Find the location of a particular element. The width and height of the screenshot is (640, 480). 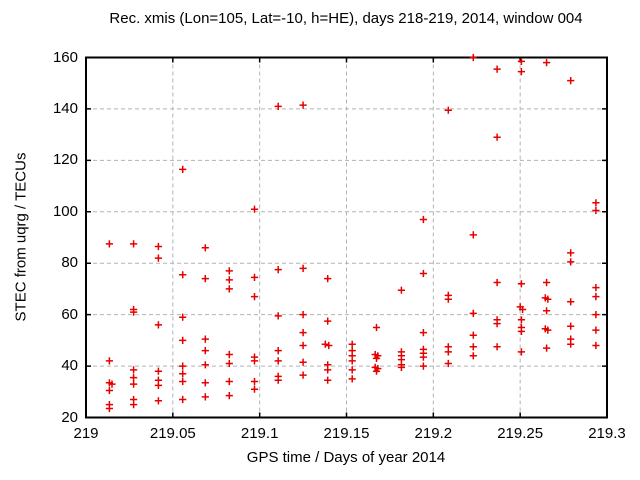

x-tick-label: 219.15 is located at coordinates (346, 433).